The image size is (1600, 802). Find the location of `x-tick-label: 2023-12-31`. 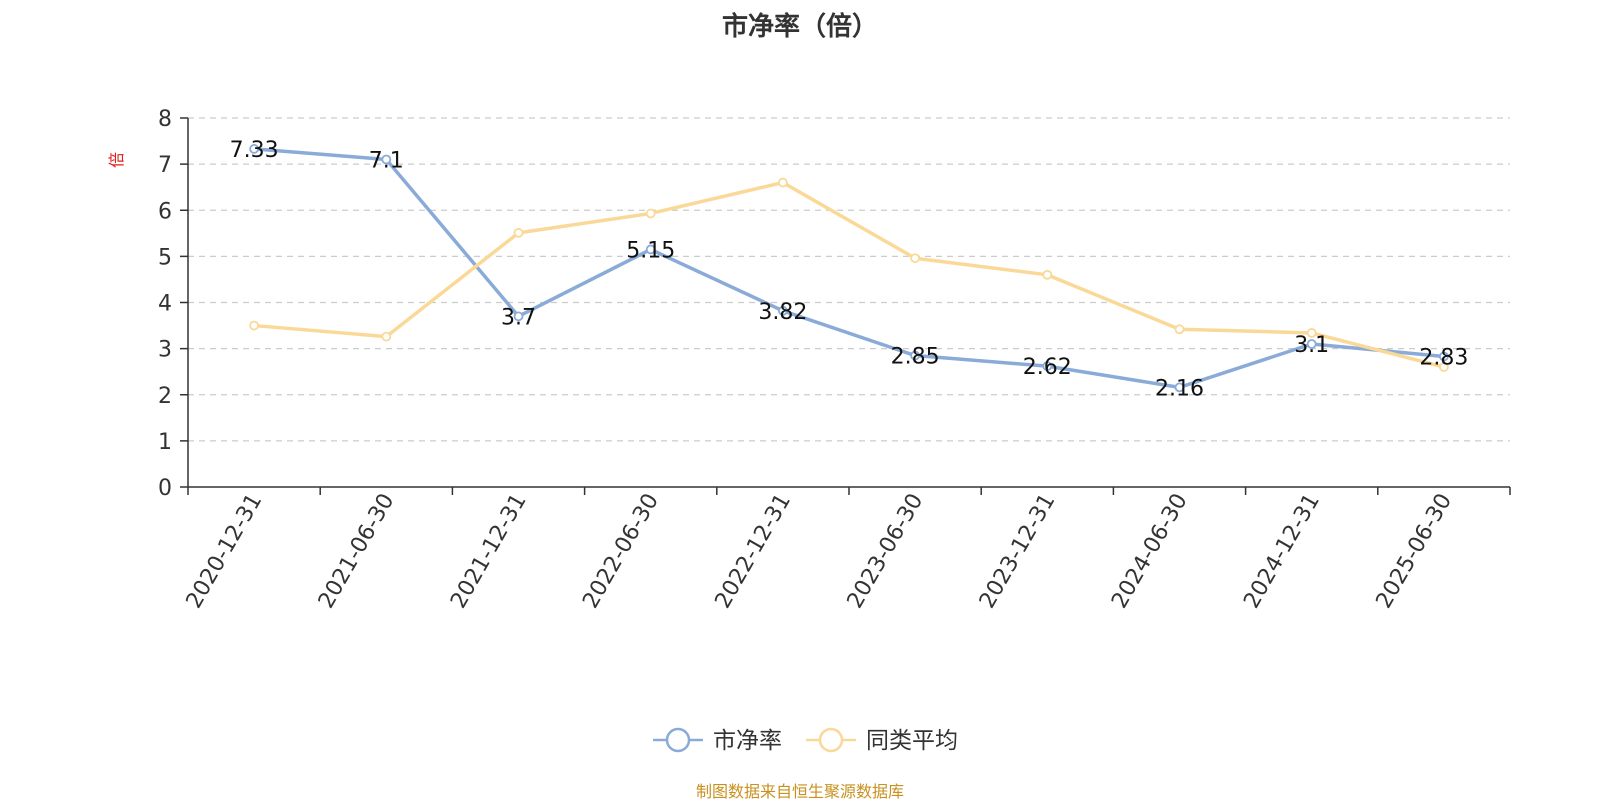

x-tick-label: 2023-12-31 is located at coordinates (1018, 551).